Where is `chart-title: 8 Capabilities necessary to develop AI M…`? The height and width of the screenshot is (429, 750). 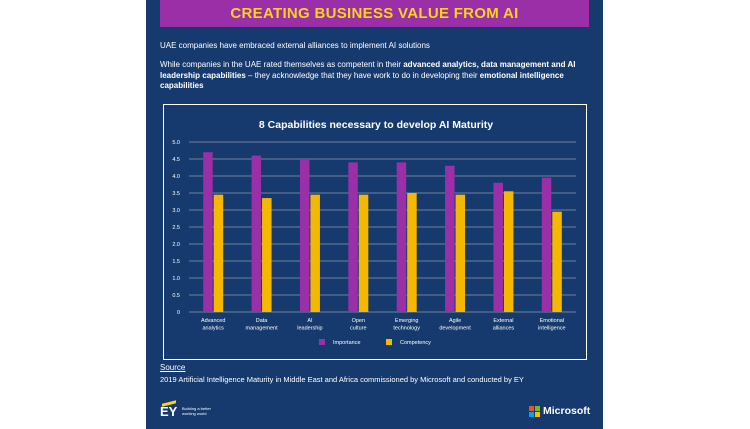
chart-title: 8 Capabilities necessary to develop AI M… is located at coordinates (376, 125).